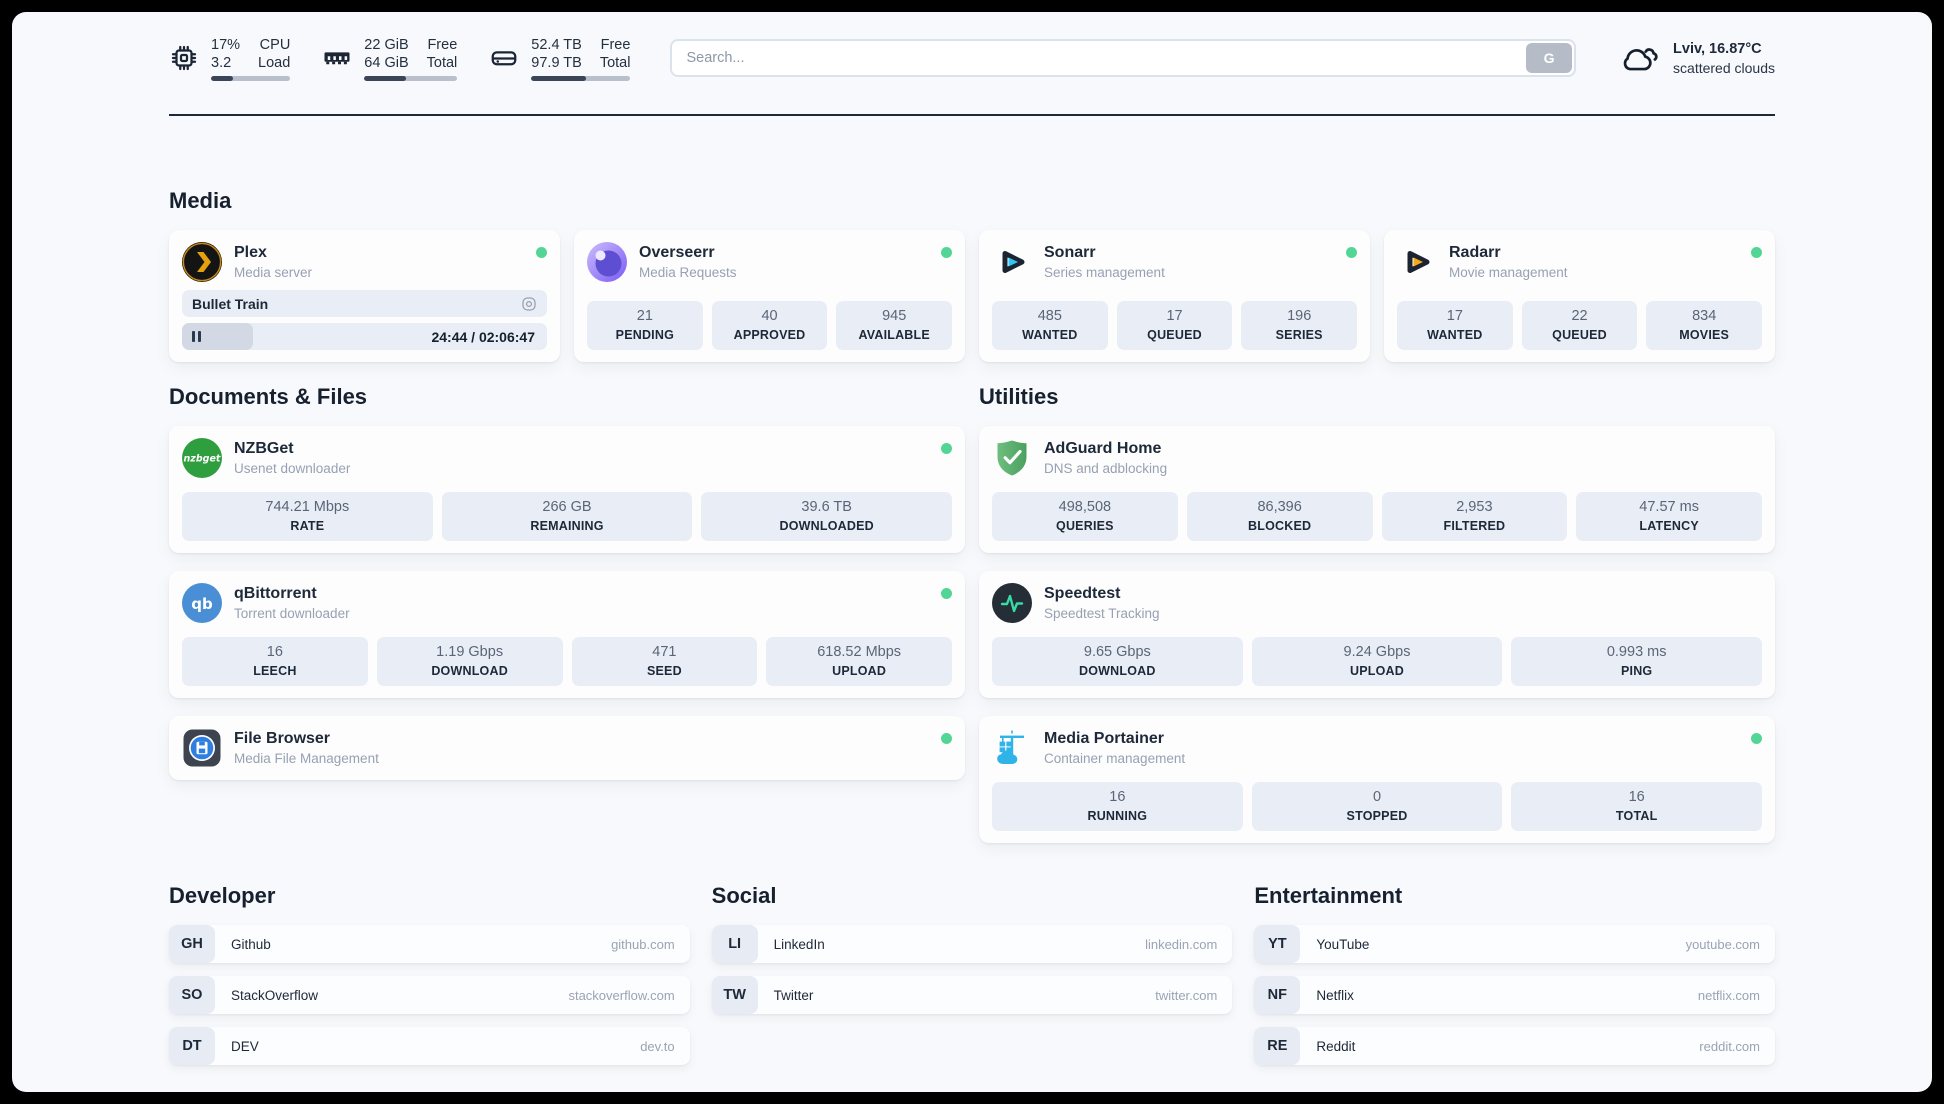 This screenshot has width=1944, height=1104. What do you see at coordinates (1335, 995) in the screenshot?
I see `bookmark-name: Netflix` at bounding box center [1335, 995].